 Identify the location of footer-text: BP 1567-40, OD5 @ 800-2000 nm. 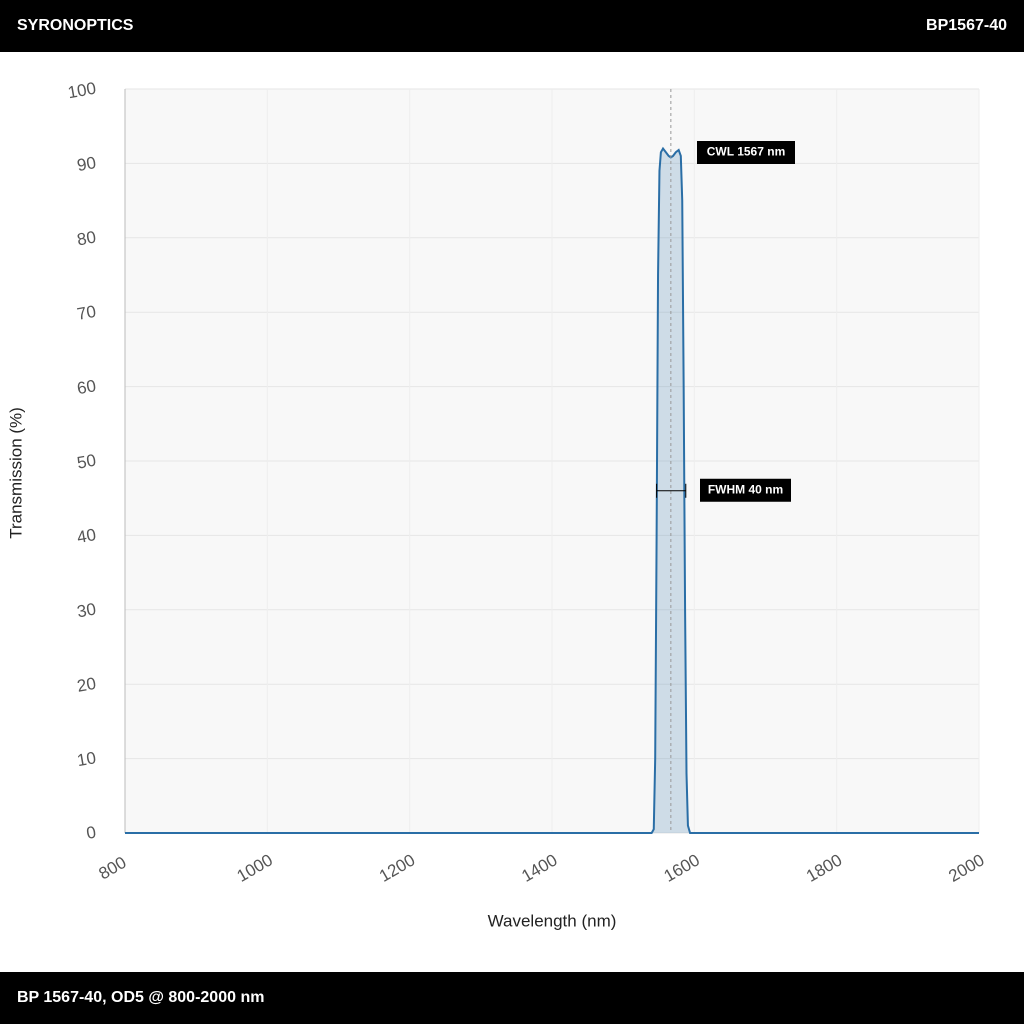
(141, 997).